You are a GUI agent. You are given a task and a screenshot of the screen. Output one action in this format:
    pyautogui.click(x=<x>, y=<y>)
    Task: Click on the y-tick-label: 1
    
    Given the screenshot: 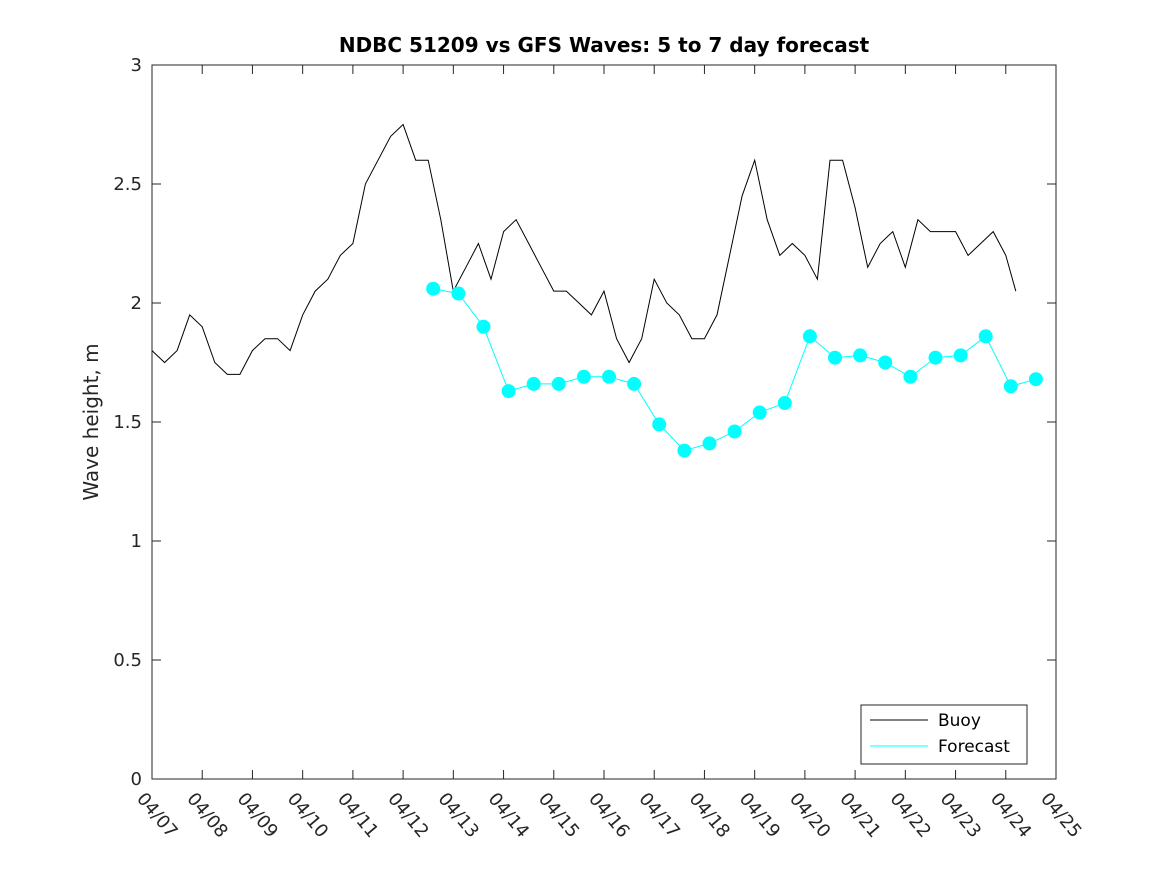 What is the action you would take?
    pyautogui.click(x=136, y=541)
    